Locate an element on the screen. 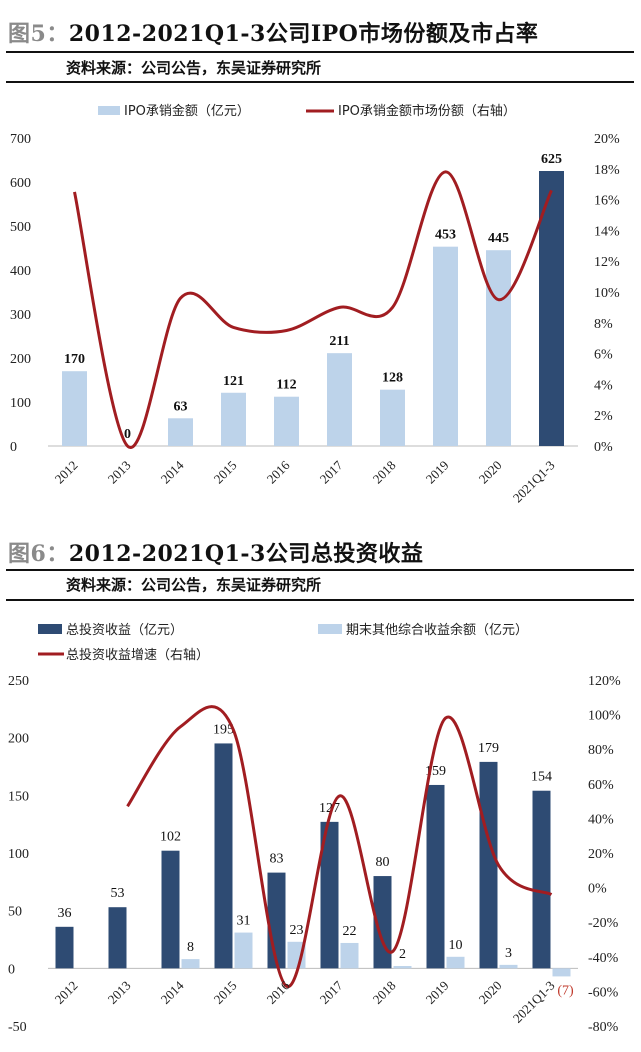  bar-value-label: 102 is located at coordinates (170, 837).